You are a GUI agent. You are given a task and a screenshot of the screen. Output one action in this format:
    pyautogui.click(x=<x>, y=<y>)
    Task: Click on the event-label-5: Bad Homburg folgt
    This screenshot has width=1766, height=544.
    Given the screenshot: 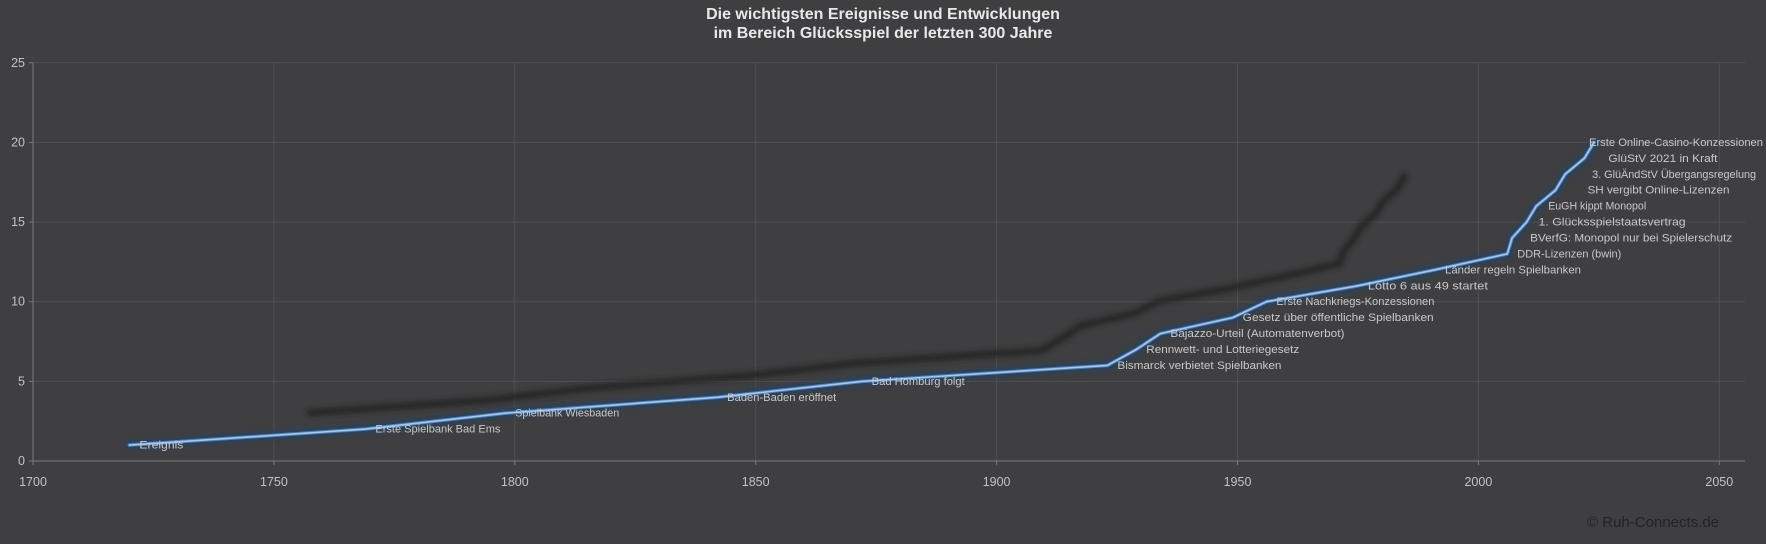 What is the action you would take?
    pyautogui.click(x=918, y=382)
    